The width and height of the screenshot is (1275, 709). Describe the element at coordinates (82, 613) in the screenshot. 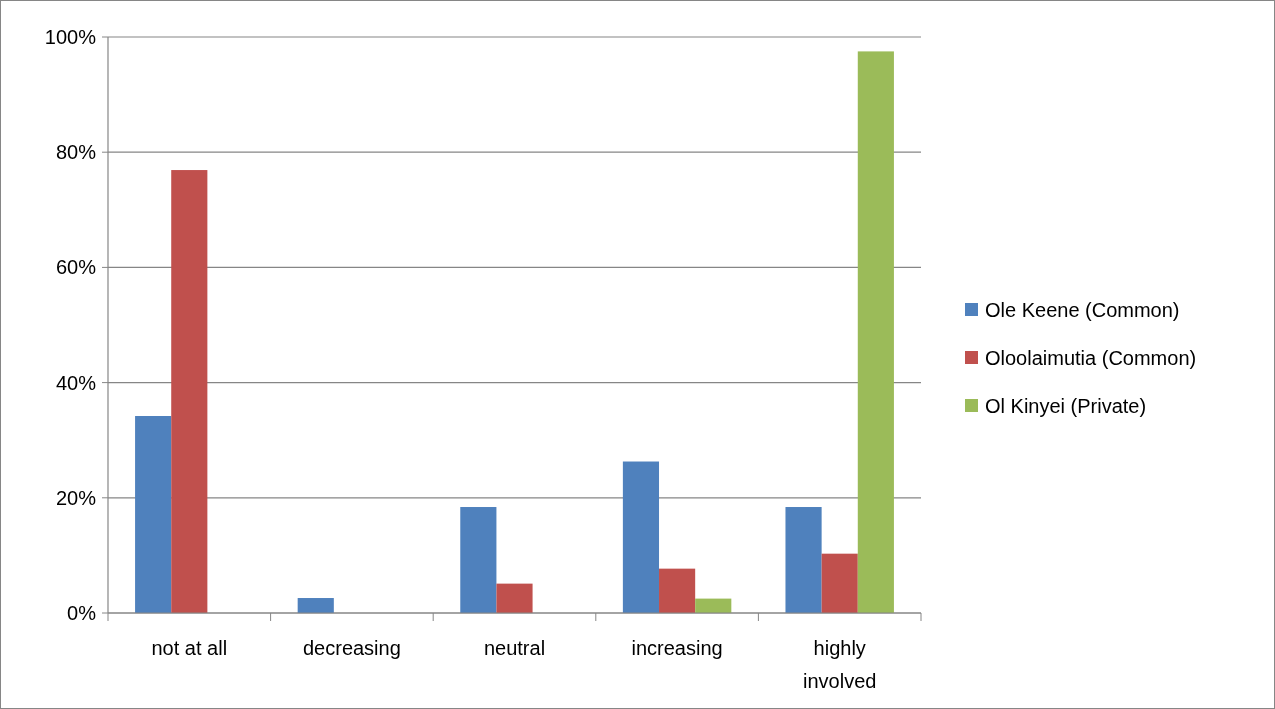

I see `y-tick-label: 0%` at that location.